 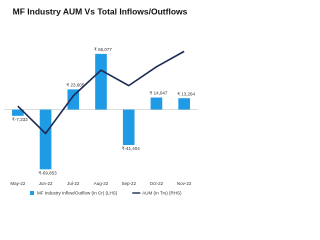 What do you see at coordinates (77, 193) in the screenshot?
I see `legend-label: MF Industry Inflow/Outflow (In Cr) (LHS)` at bounding box center [77, 193].